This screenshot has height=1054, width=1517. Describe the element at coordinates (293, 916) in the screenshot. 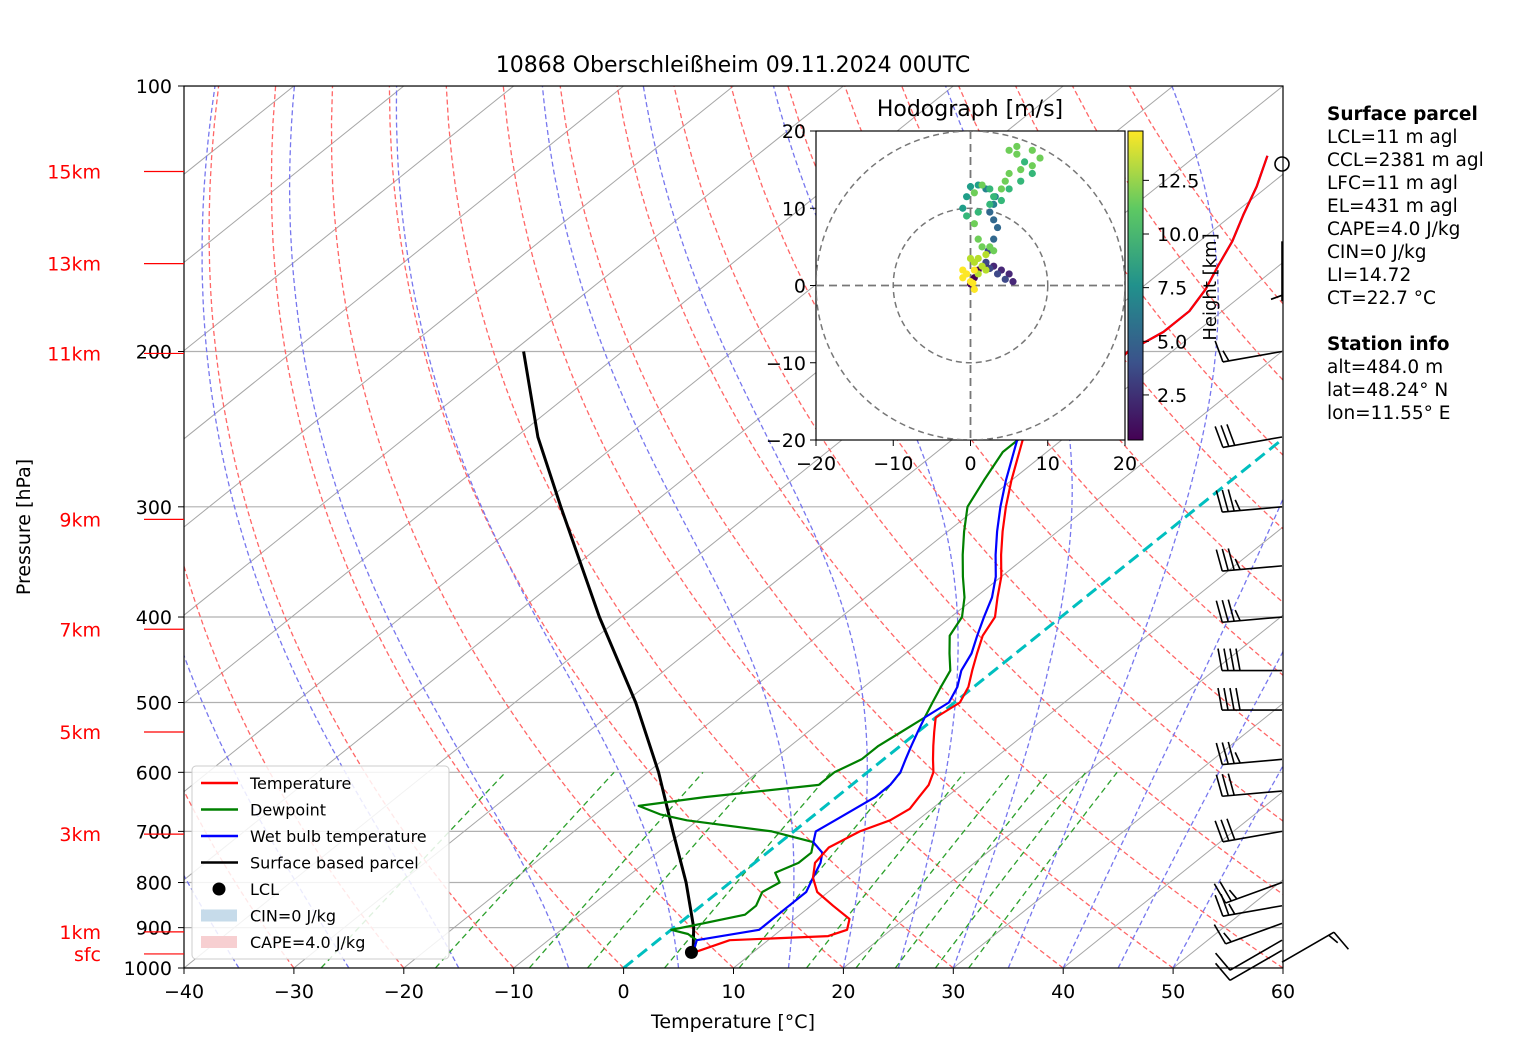

I see `legend-label: CIN=0 J/kg` at that location.